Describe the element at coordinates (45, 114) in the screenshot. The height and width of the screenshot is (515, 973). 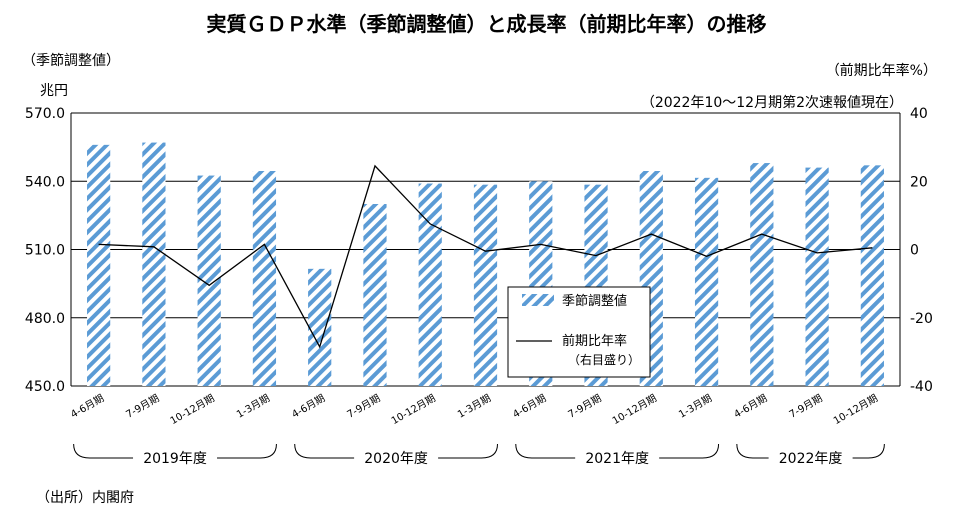
I see `y-left-tick-label: 570.0` at that location.